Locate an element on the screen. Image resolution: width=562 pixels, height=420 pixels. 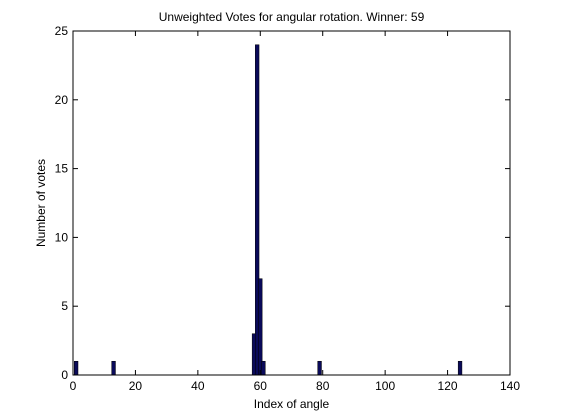
x-tick-label: 40 is located at coordinates (198, 386).